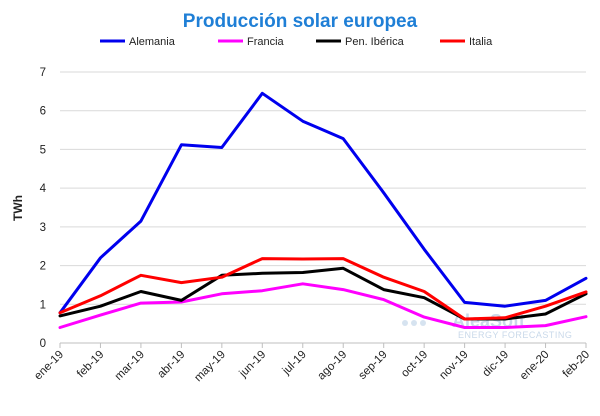  Describe the element at coordinates (577, 365) in the screenshot. I see `x-tick-label: feb-20` at that location.